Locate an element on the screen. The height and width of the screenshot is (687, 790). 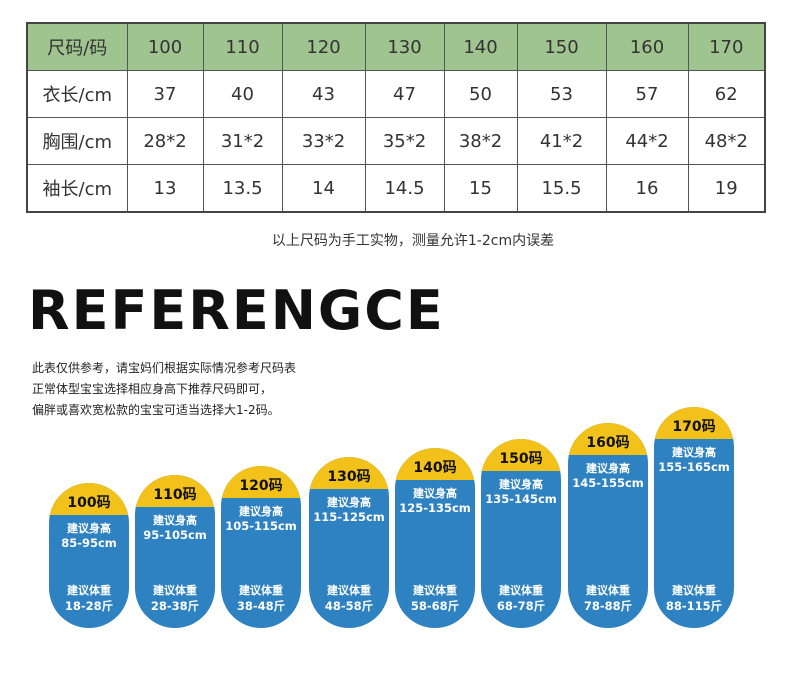
header-cell: 160 is located at coordinates (647, 46).